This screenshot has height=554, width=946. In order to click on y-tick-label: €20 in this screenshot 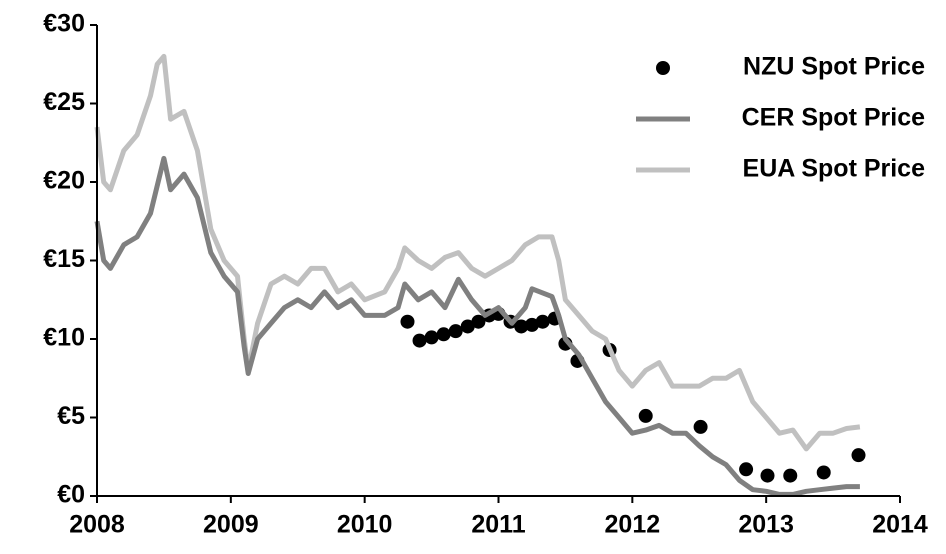, I will do `click(64, 181)`.